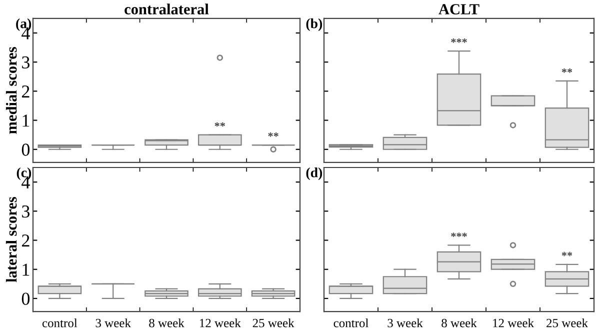 The height and width of the screenshot is (335, 600). Describe the element at coordinates (314, 174) in the screenshot. I see `text: (d)` at that location.